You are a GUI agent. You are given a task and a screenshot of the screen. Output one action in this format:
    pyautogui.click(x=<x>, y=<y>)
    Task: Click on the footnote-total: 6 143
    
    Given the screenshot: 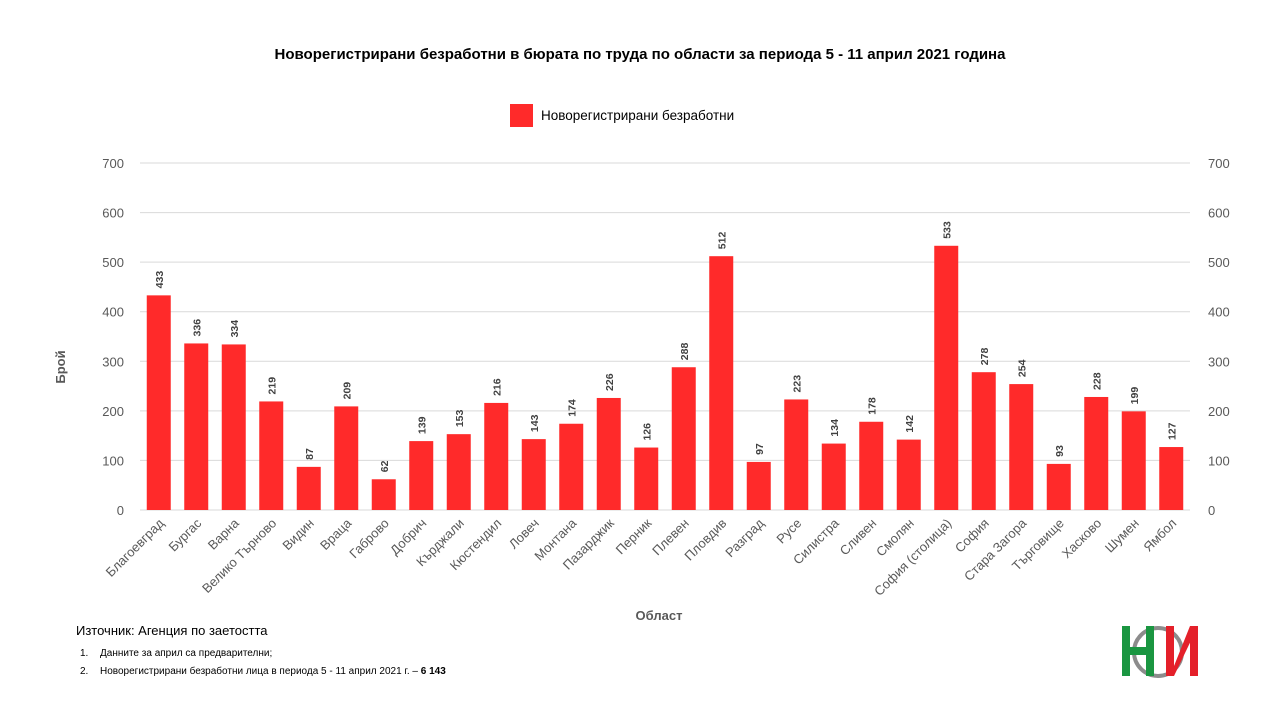 What is the action you would take?
    pyautogui.click(x=433, y=671)
    